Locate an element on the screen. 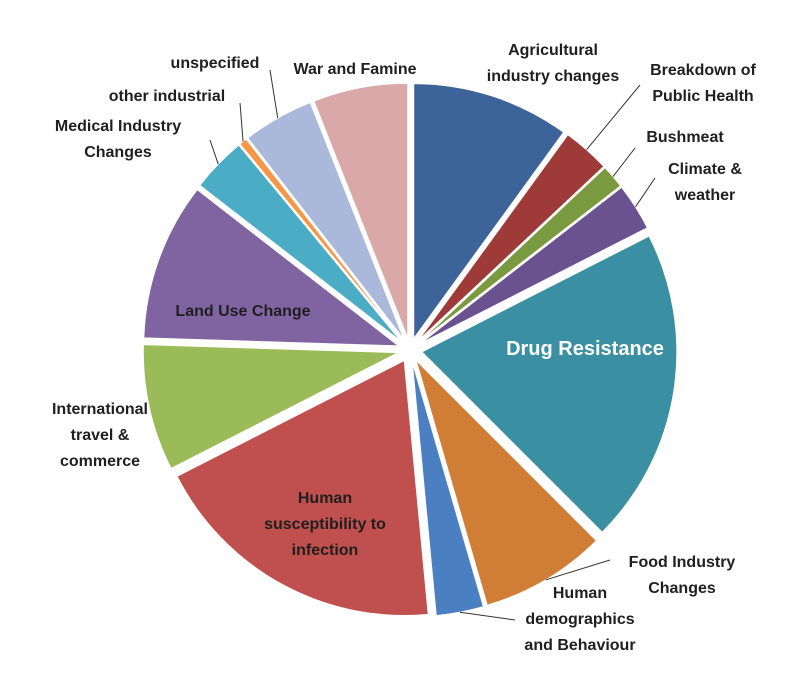 The image size is (800, 685). label-line: Public Health is located at coordinates (702, 96).